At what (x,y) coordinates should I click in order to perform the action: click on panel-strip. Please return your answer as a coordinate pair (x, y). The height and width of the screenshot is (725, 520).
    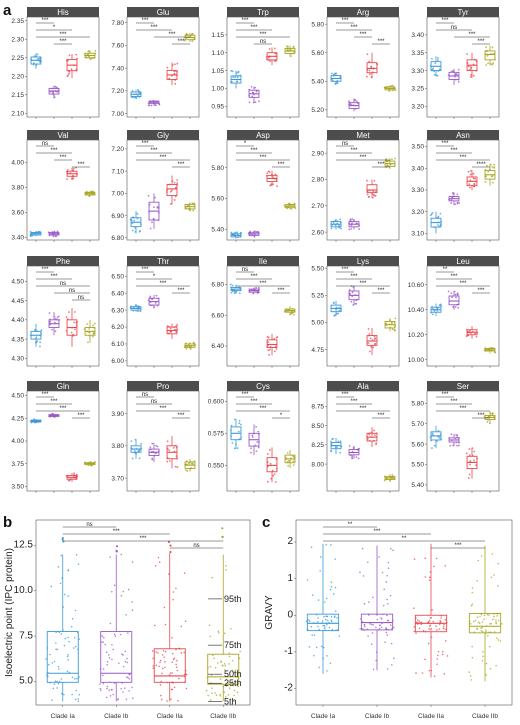
    Looking at the image, I should click on (463, 261).